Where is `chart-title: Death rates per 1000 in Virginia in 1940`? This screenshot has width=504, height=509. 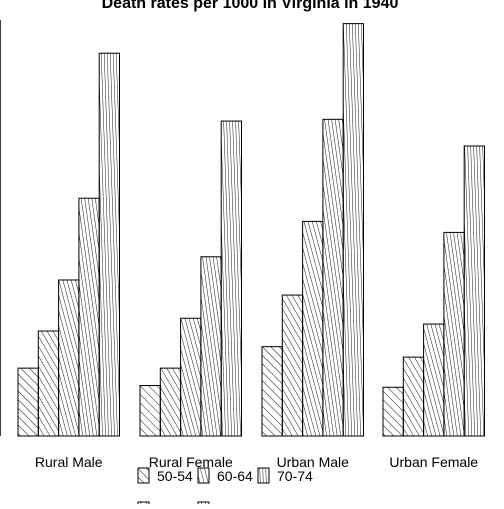 chart-title: Death rates per 1000 in Virginia in 1940 is located at coordinates (250, 6).